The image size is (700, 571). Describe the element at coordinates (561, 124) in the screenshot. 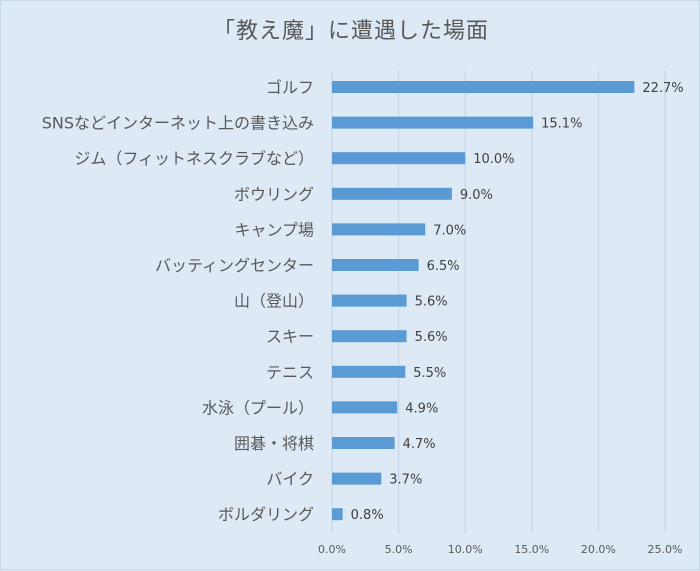

I see `data-label: 15.1%` at that location.